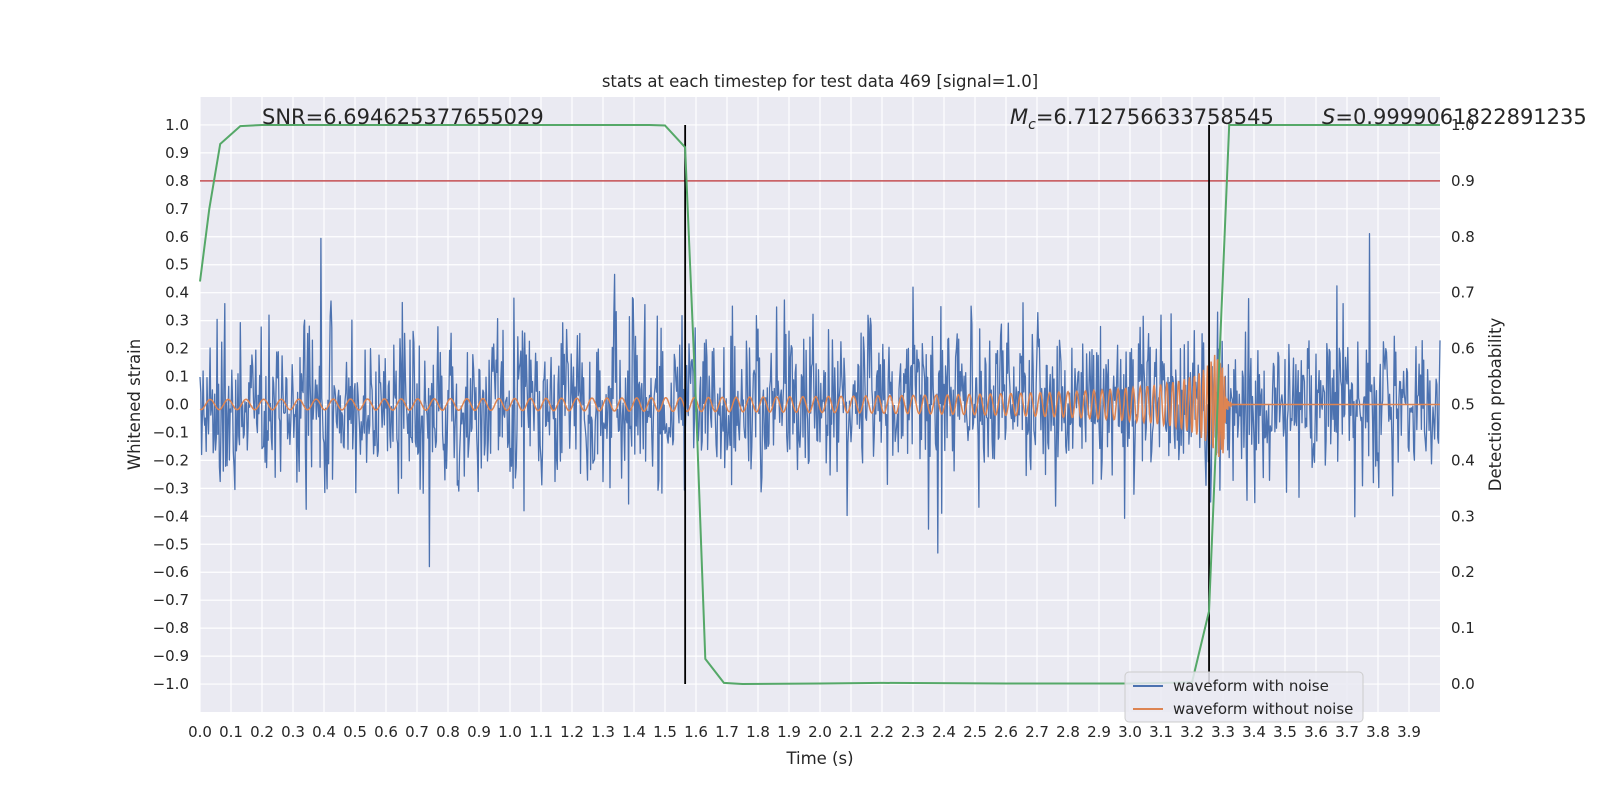  Describe the element at coordinates (1223, 732) in the screenshot. I see `x-tick-label: 3.3` at that location.